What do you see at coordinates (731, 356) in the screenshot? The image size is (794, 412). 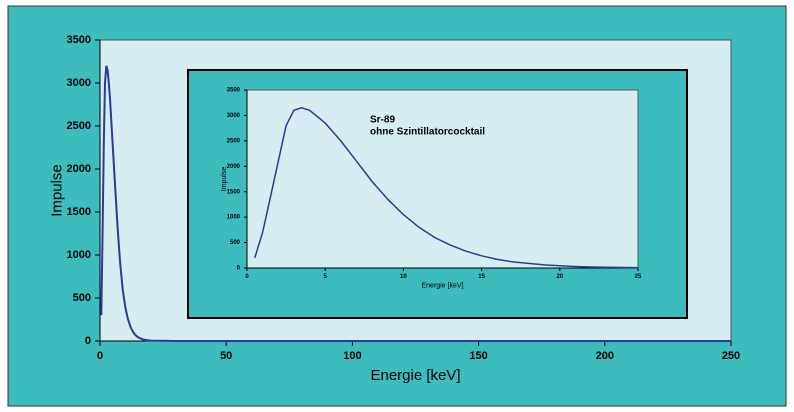 I see `x-tick-label: 250` at bounding box center [731, 356].